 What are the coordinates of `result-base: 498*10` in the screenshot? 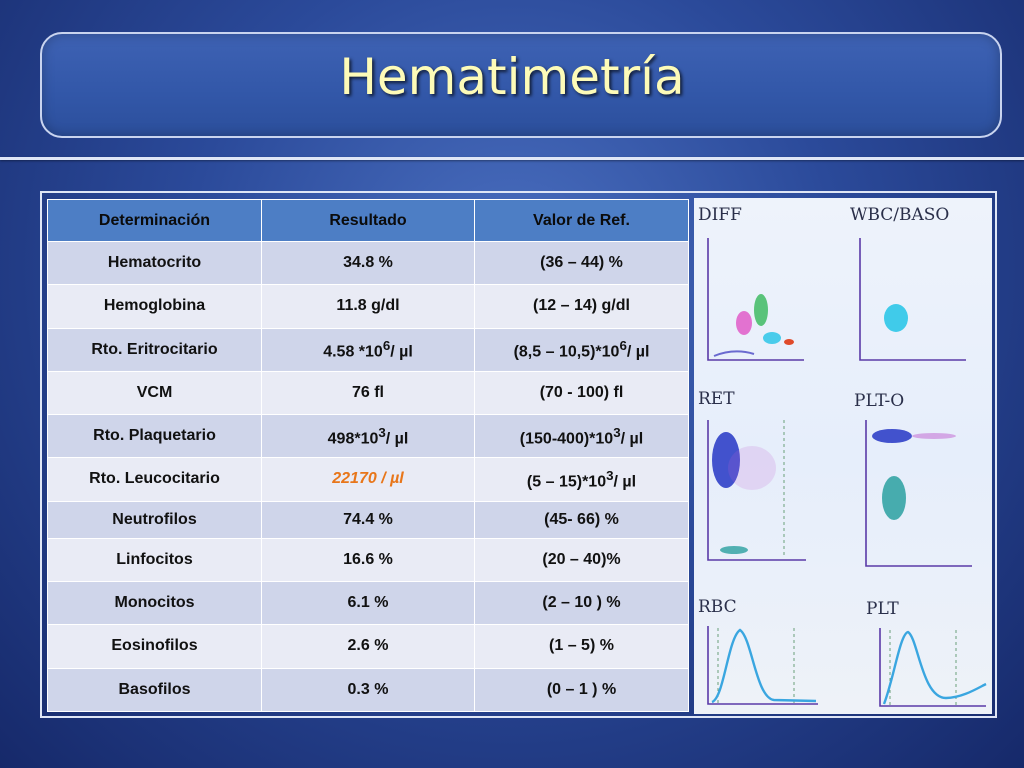 It's located at (353, 438).